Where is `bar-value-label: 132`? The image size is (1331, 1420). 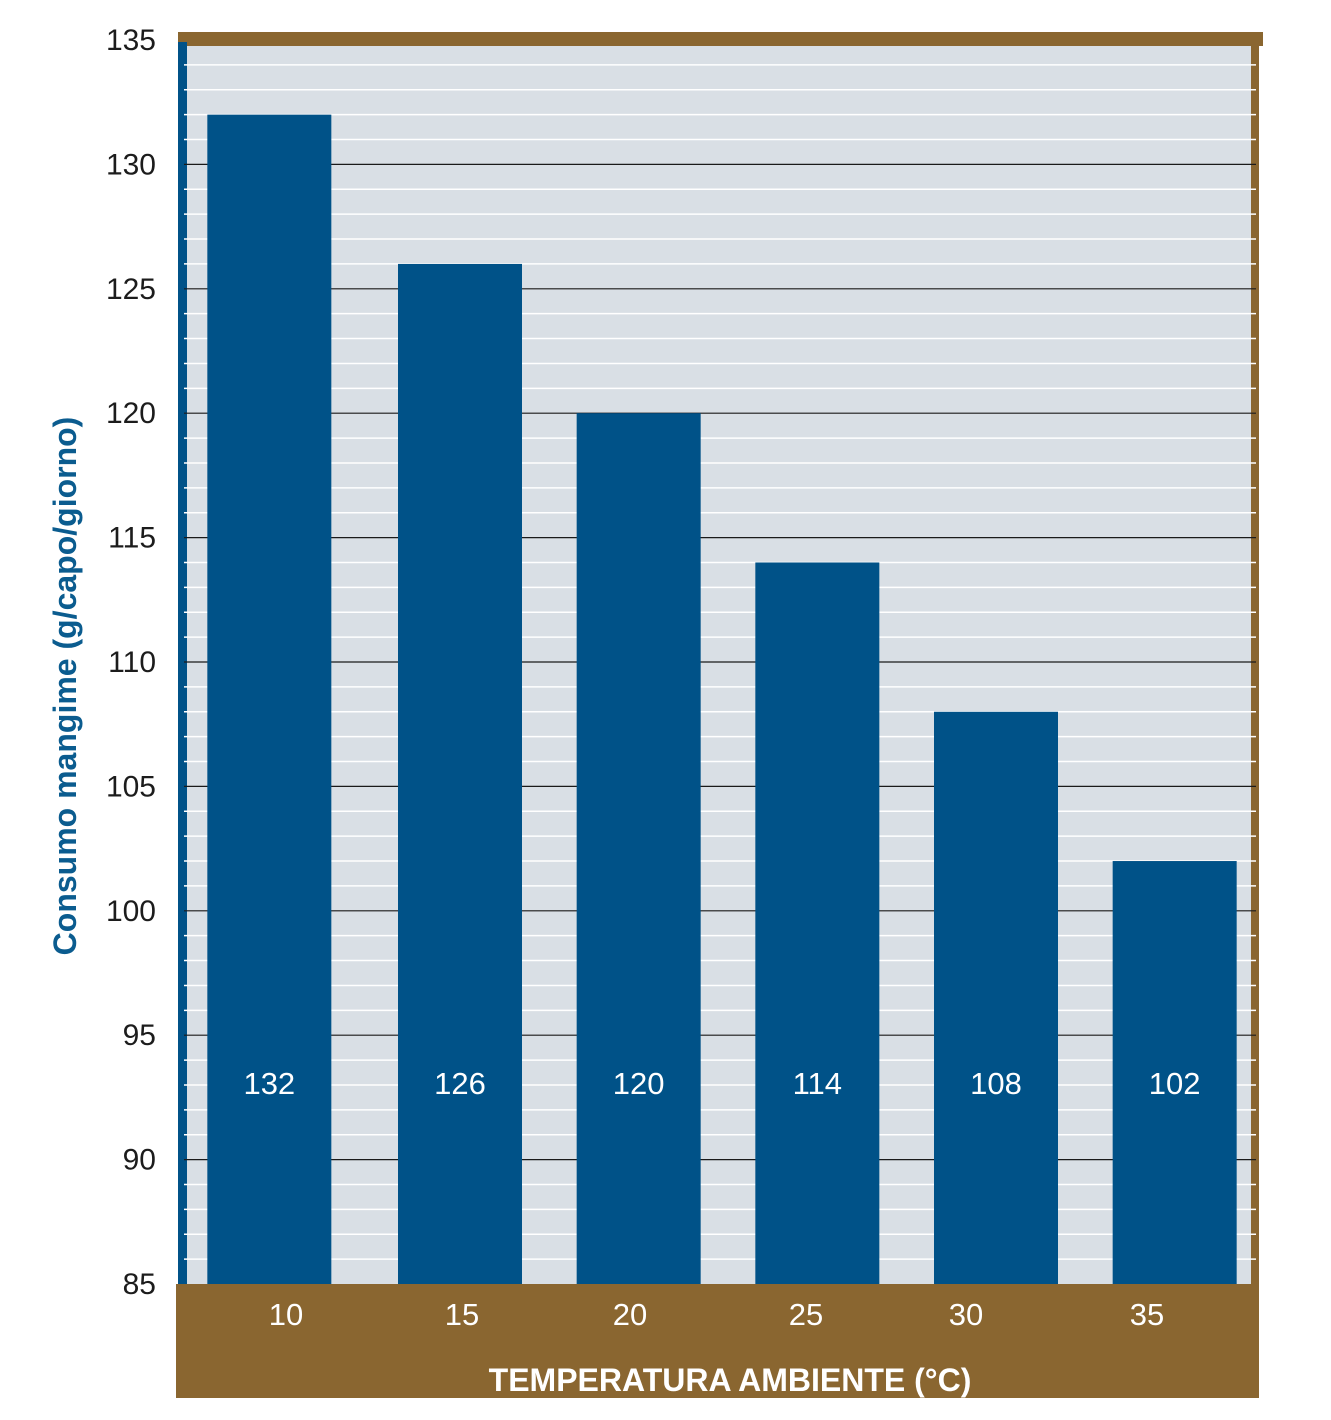 bar-value-label: 132 is located at coordinates (269, 1083).